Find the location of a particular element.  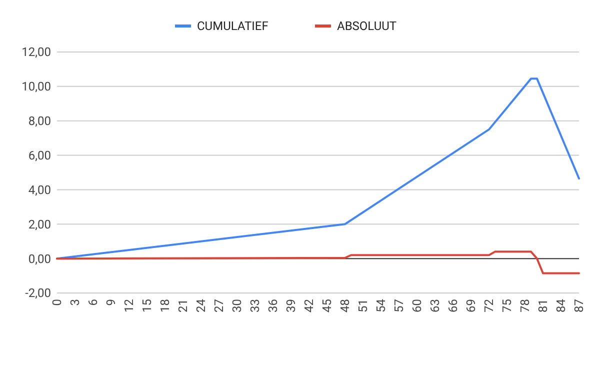

legend-label: CUMULATIEF is located at coordinates (233, 26).